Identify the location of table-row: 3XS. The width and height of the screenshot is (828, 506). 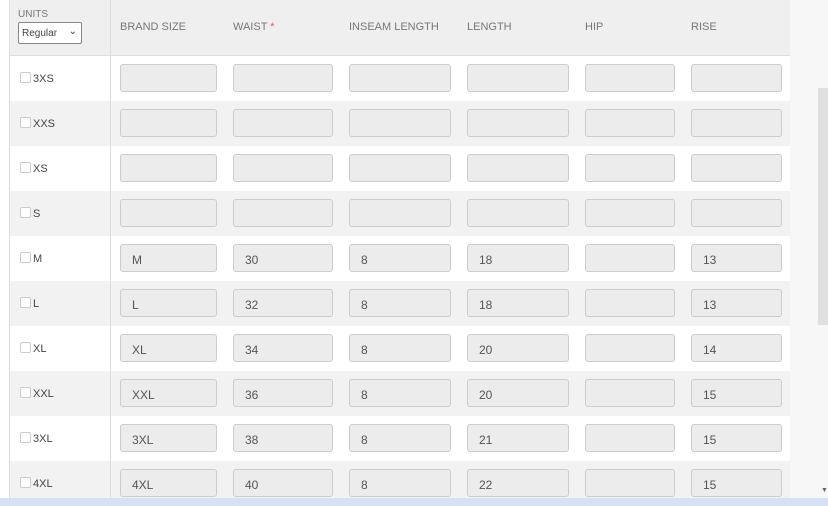
(400, 78).